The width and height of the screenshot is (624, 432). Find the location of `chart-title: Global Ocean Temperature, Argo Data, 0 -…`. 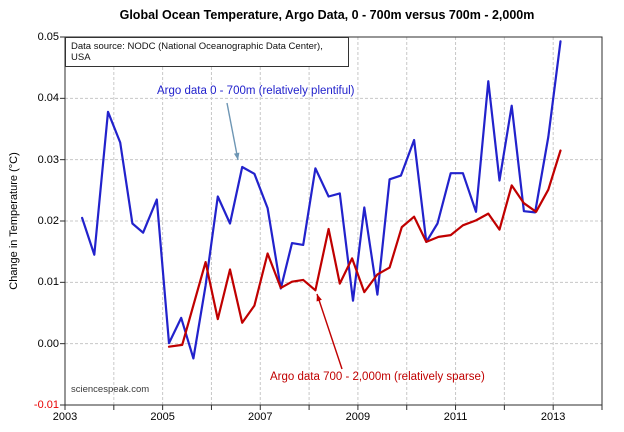

chart-title: Global Ocean Temperature, Argo Data, 0 -… is located at coordinates (327, 15).